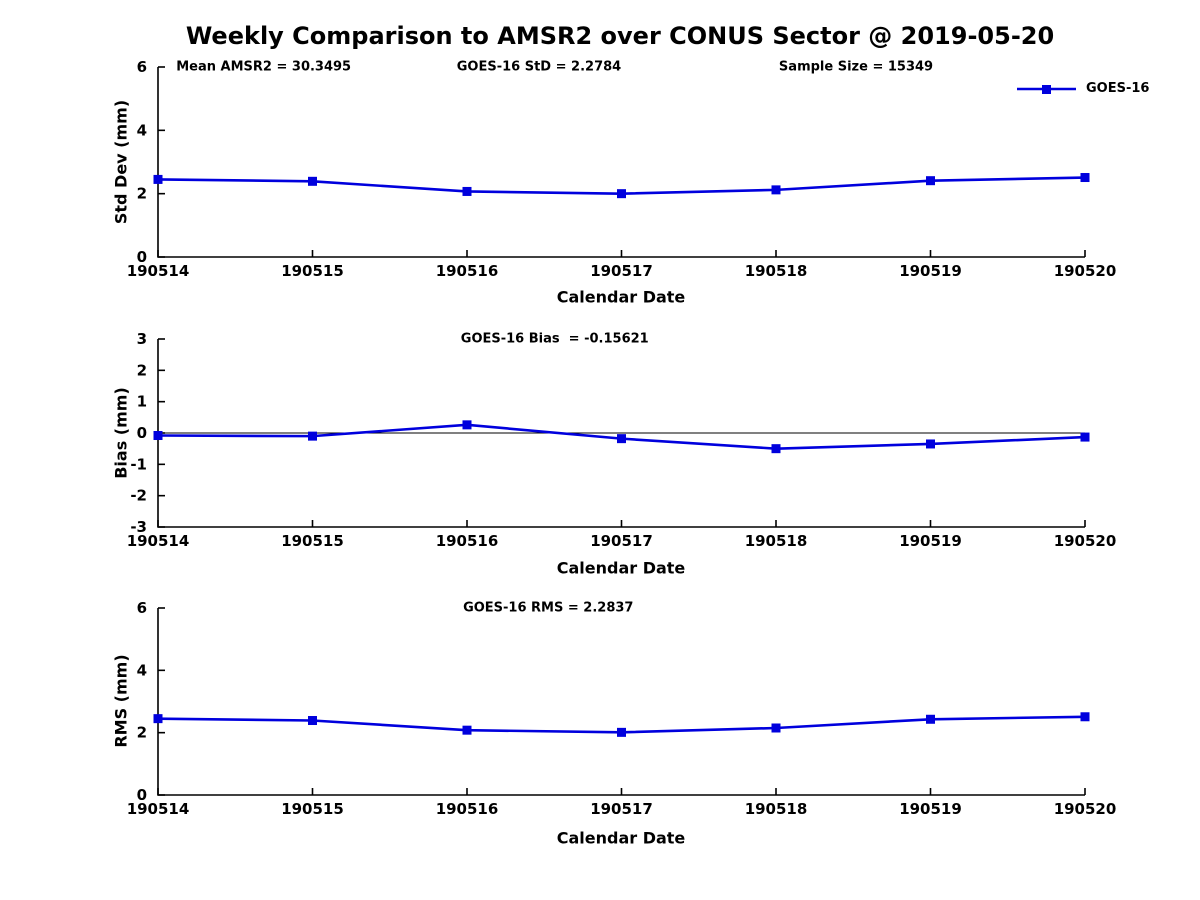 This screenshot has width=1200, height=900. What do you see at coordinates (264, 67) in the screenshot?
I see `annotation-mean-amsr2: Mean AMSR2 = 30.3495` at bounding box center [264, 67].